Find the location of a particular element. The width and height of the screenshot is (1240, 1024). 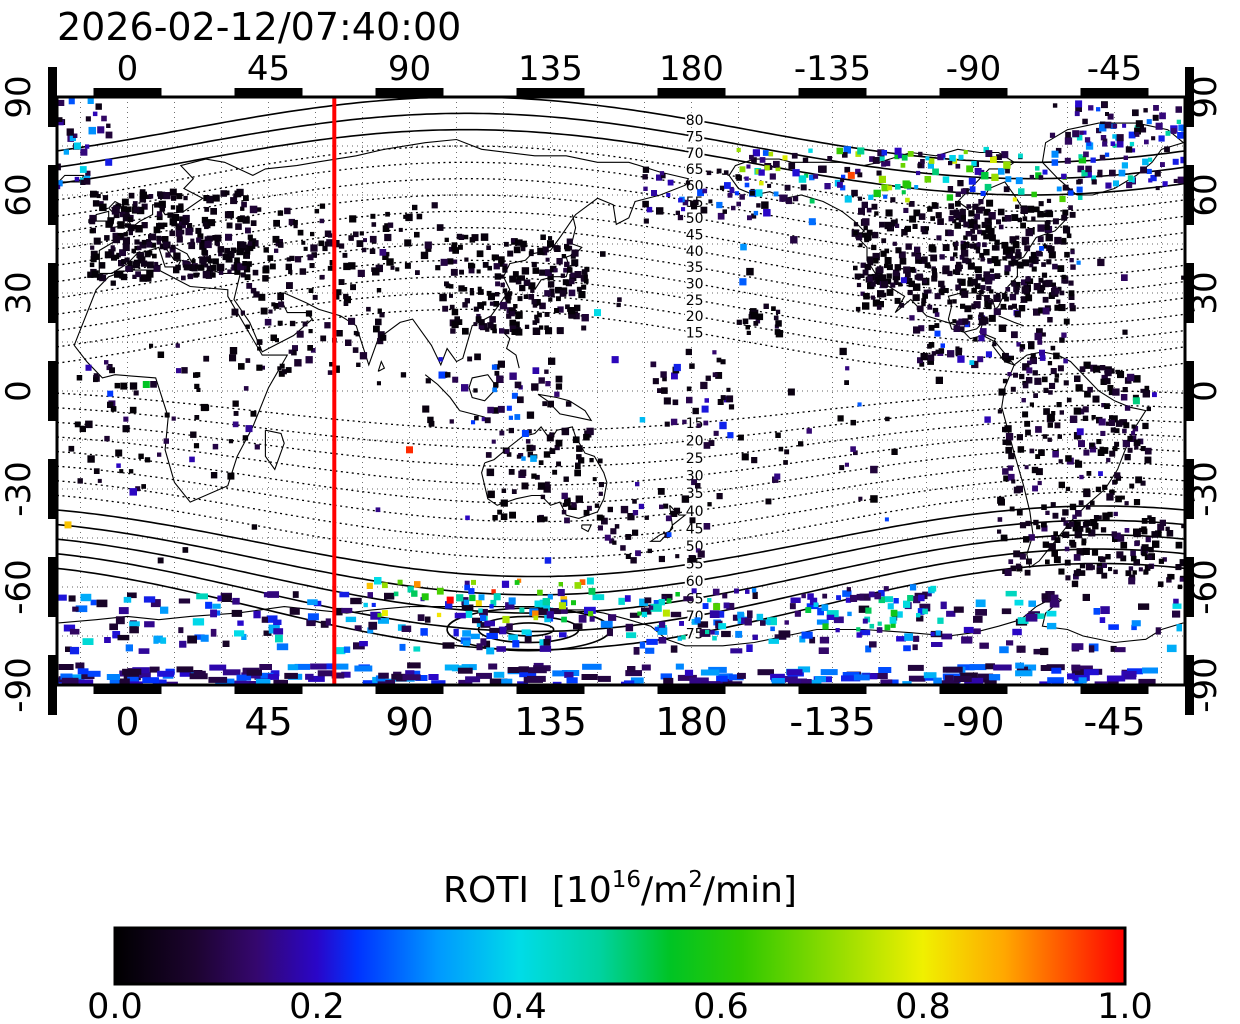

colorbar-gradient-bar is located at coordinates (620, 956).